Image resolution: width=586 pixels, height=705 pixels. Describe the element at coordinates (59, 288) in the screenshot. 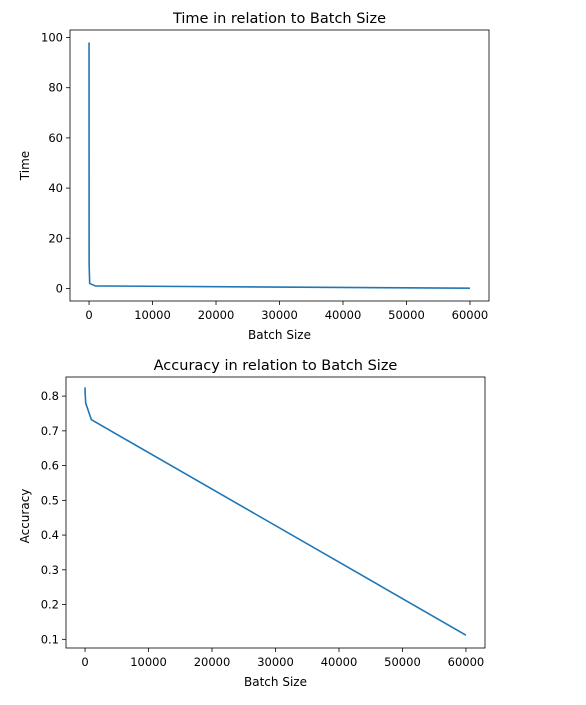

I see `time-y-tick-label: 0` at that location.